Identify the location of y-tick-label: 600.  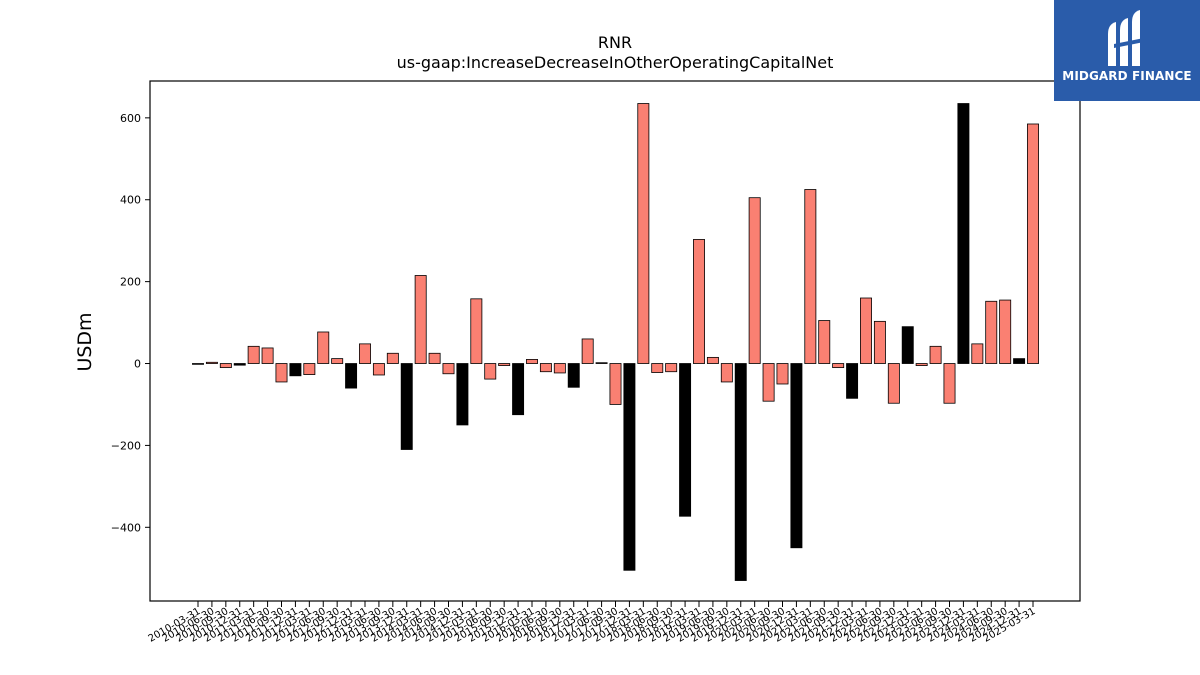
(130, 118).